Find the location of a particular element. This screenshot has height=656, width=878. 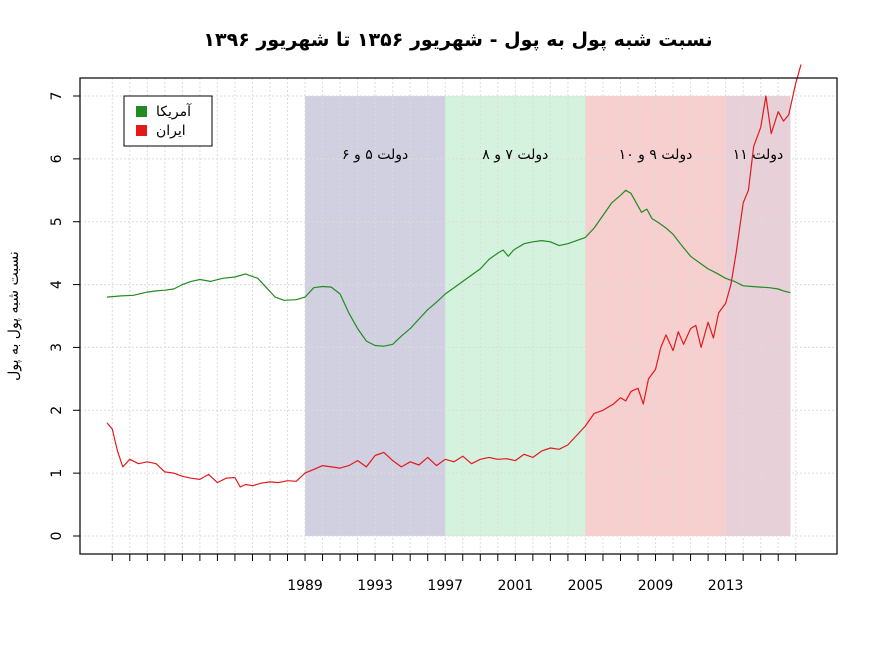

y-tick-label: 0 is located at coordinates (57, 536).